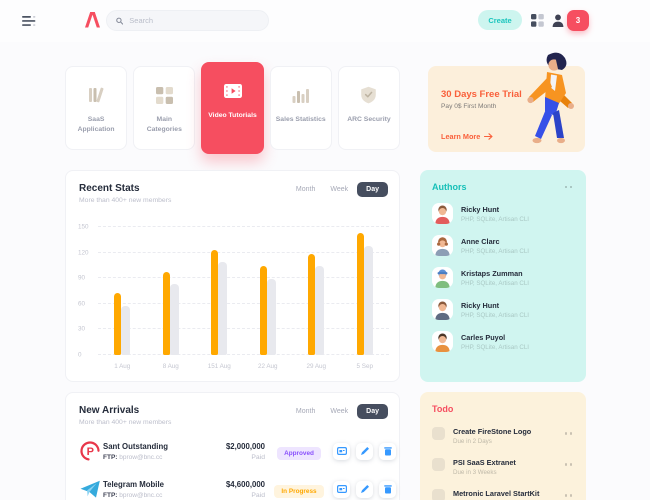 Image resolution: width=650 pixels, height=500 pixels. Describe the element at coordinates (258, 457) in the screenshot. I see `arrival-amount-note: Paid` at that location.